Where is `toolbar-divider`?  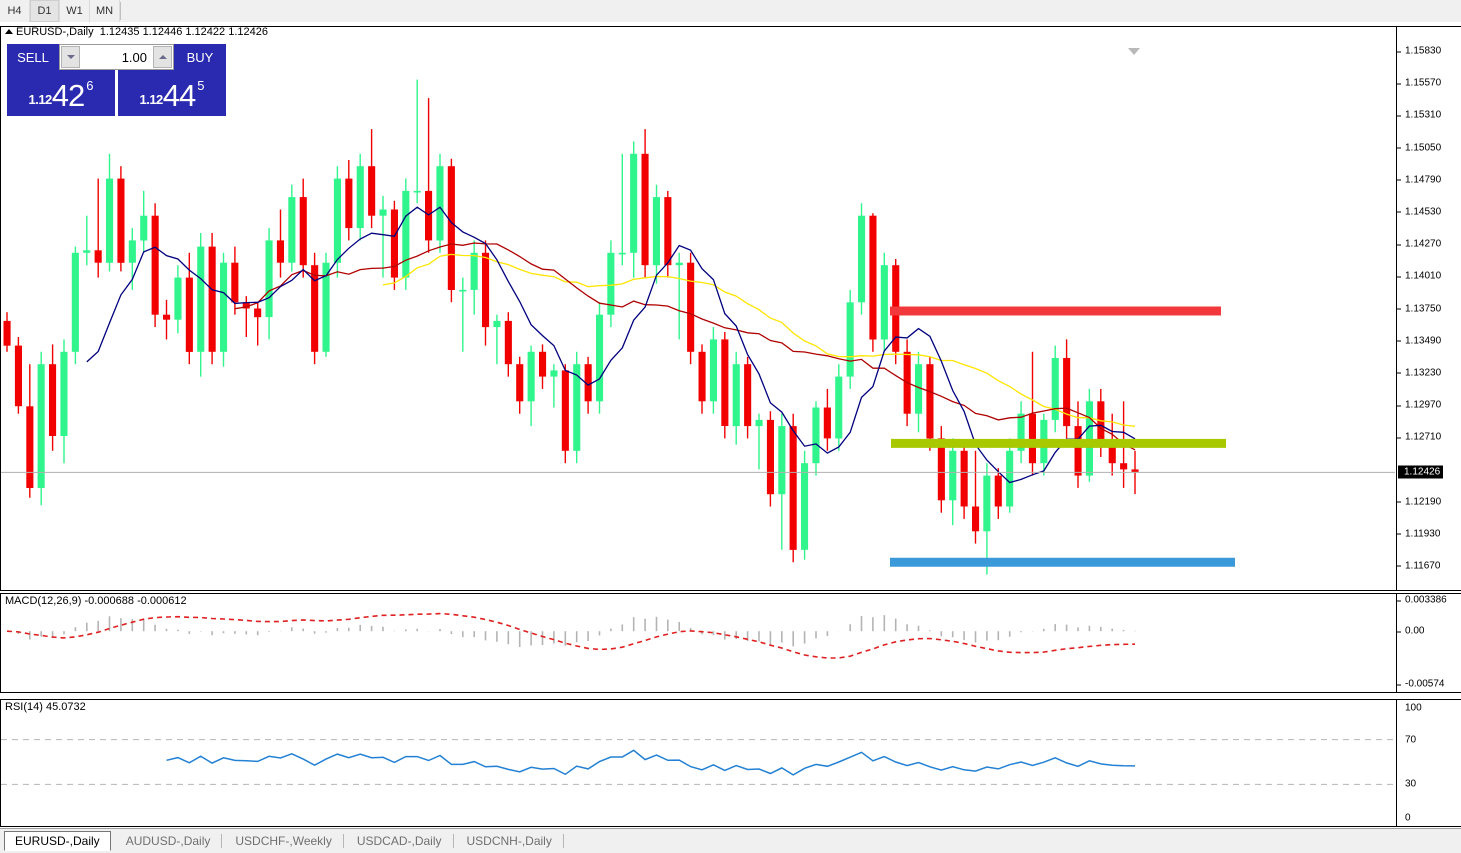 toolbar-divider is located at coordinates (120, 11).